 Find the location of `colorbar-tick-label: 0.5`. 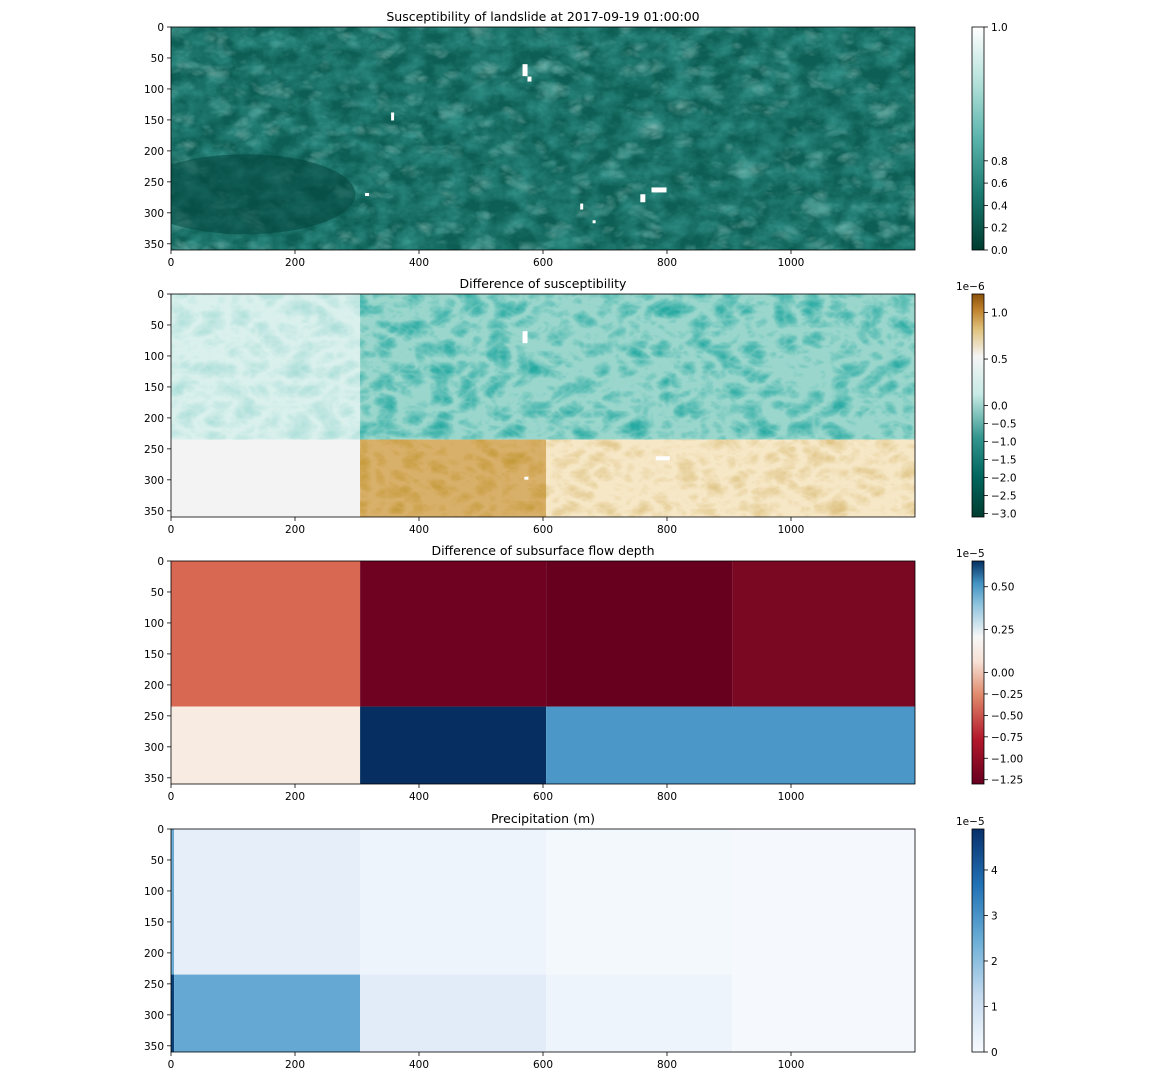

colorbar-tick-label: 0.5 is located at coordinates (999, 360).